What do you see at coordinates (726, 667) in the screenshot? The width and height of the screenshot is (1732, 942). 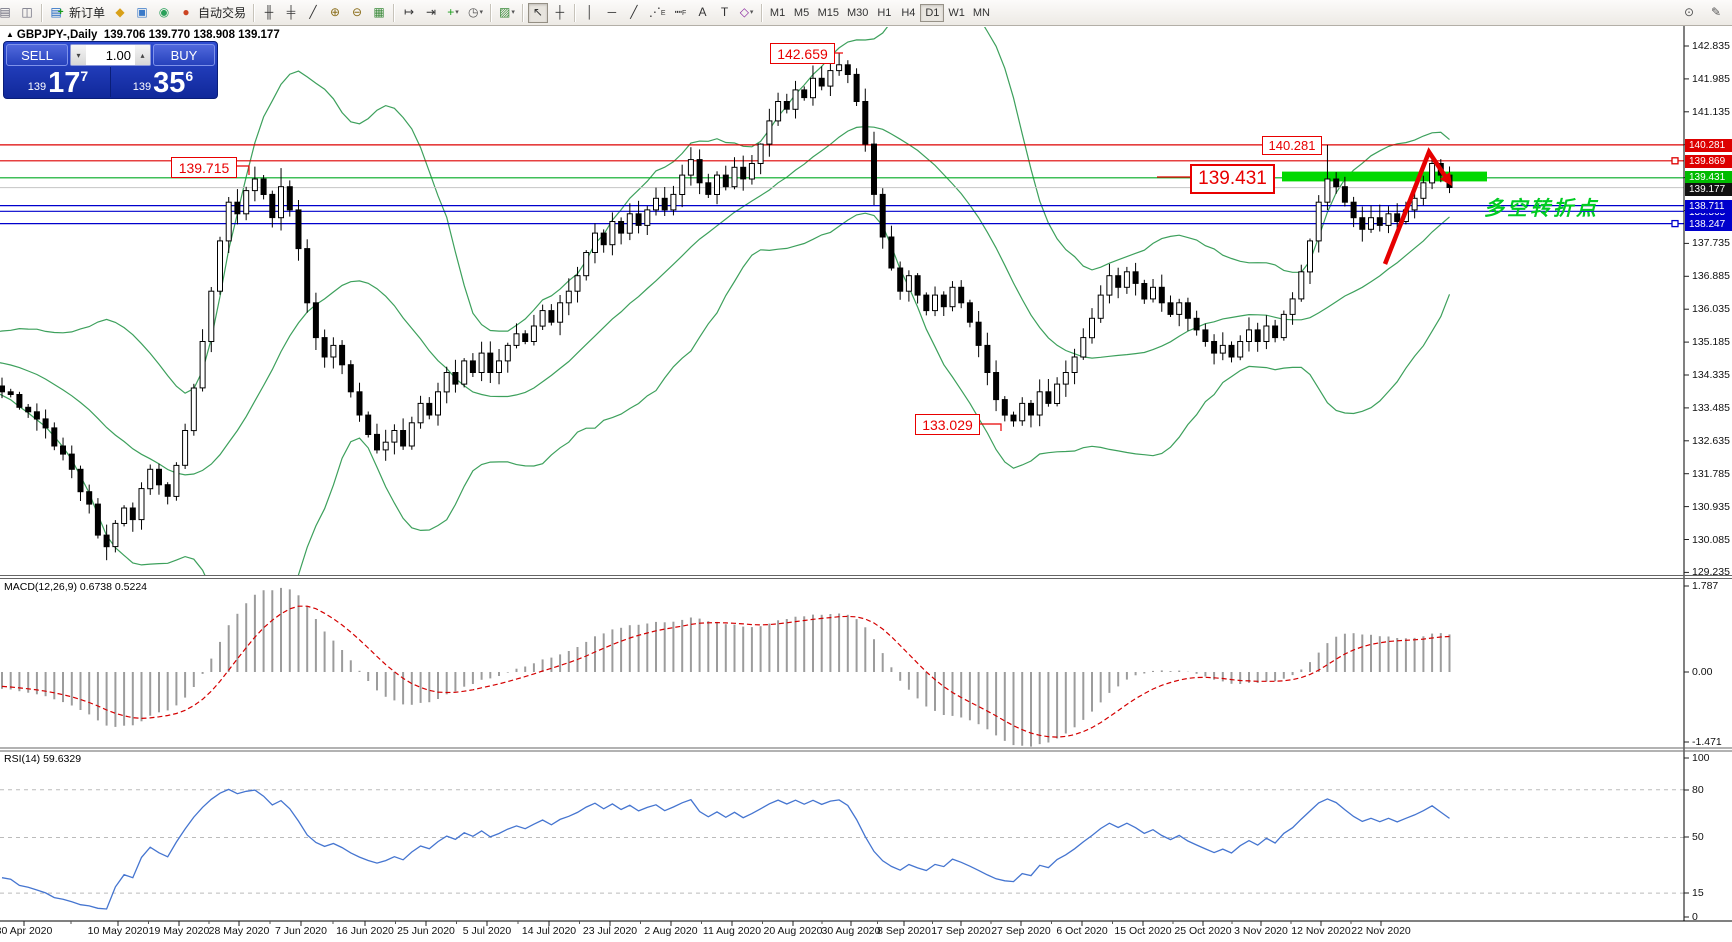 I see `macd-pane` at bounding box center [726, 667].